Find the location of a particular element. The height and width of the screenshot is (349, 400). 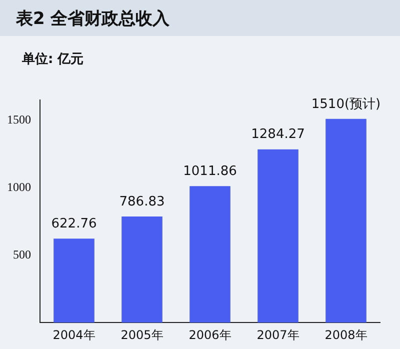

x-tick-label: 2006年 is located at coordinates (210, 335).